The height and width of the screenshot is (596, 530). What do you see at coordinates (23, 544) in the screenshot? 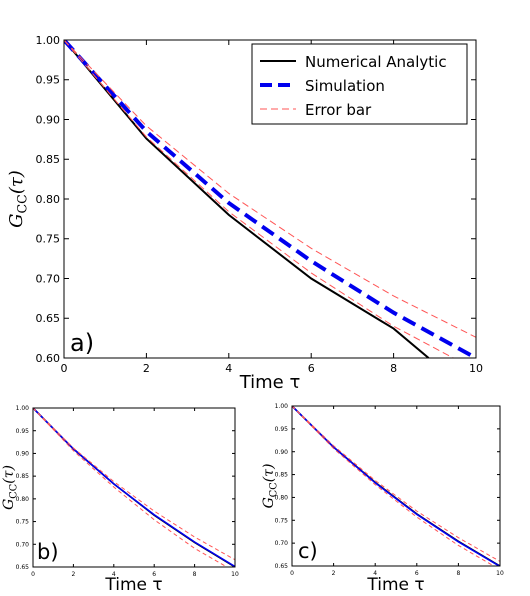
I see `y-tick-label-b: 0.70` at bounding box center [23, 544].